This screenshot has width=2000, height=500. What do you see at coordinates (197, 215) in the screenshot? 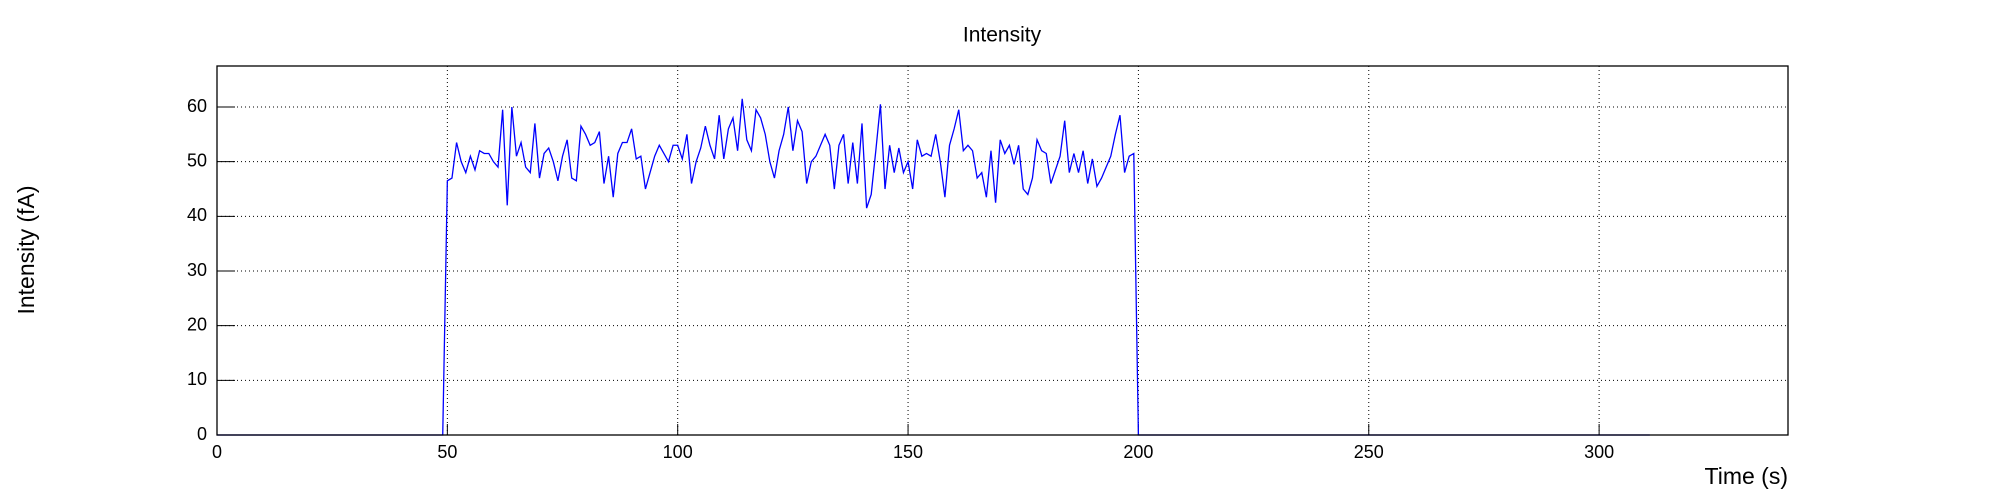
I see `y-tick-label: 40` at bounding box center [197, 215].